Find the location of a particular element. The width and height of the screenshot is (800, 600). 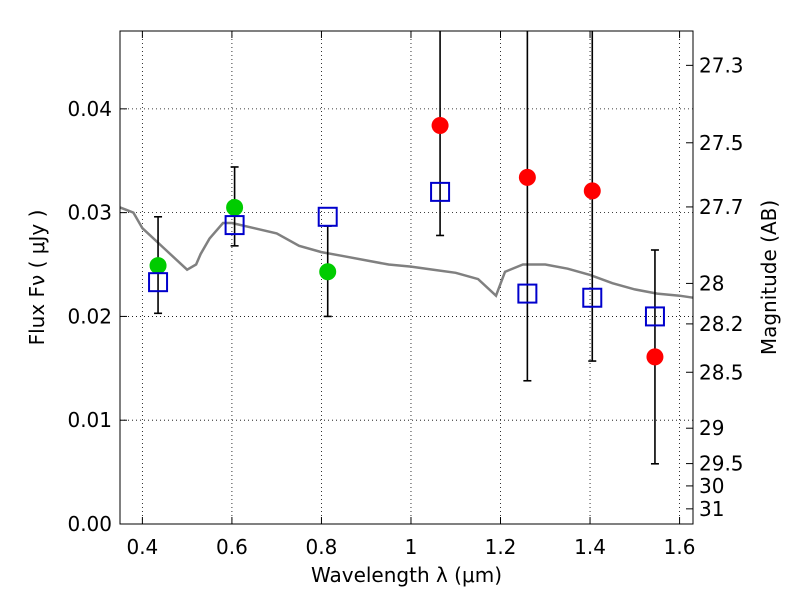

y2-tick-label: 28.2 is located at coordinates (721, 324).